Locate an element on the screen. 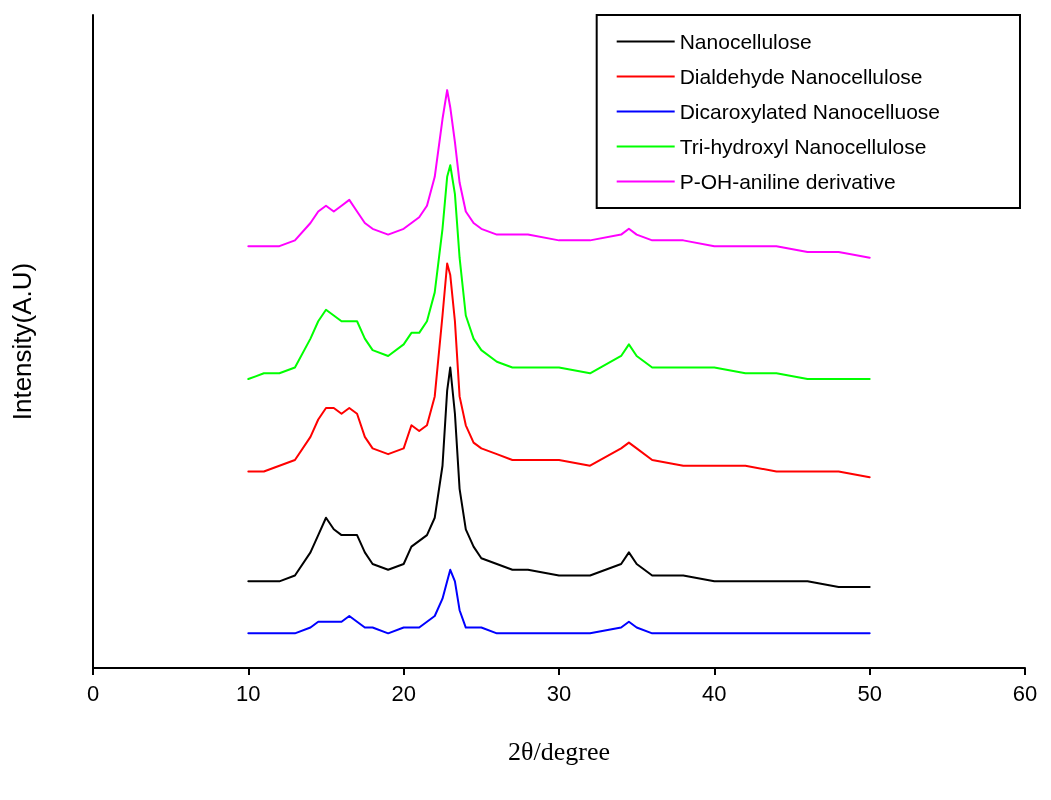 This screenshot has height=800, width=1051. legend-label: Dialdehyde Nanocellulose is located at coordinates (801, 76).